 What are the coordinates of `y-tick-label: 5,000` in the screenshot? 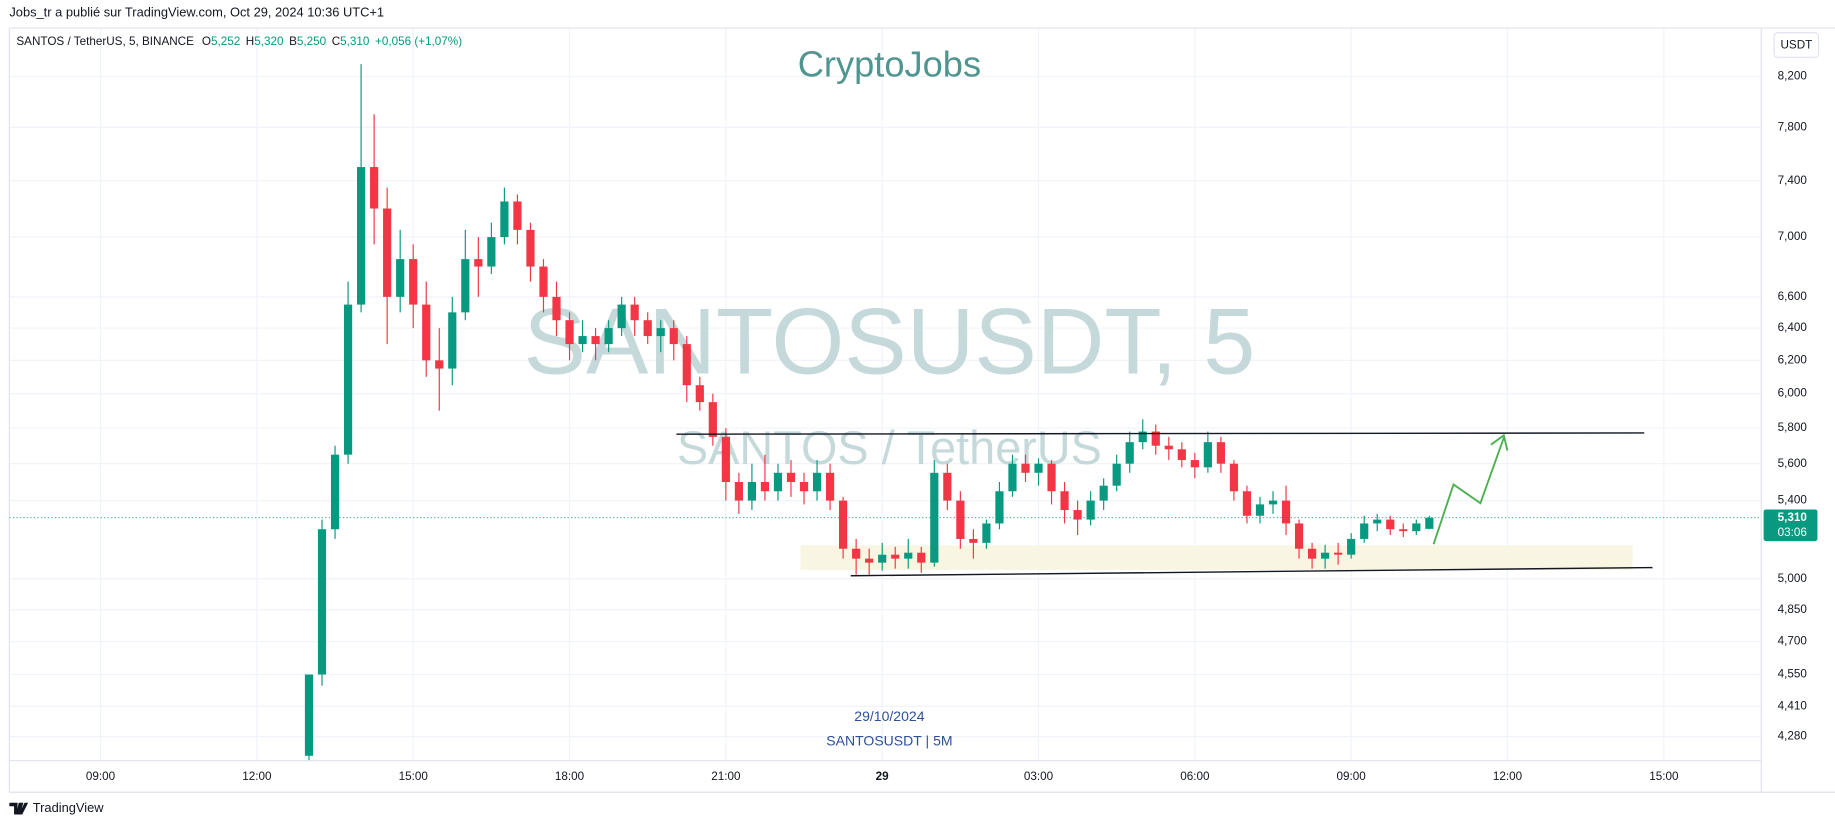 It's located at (1793, 578).